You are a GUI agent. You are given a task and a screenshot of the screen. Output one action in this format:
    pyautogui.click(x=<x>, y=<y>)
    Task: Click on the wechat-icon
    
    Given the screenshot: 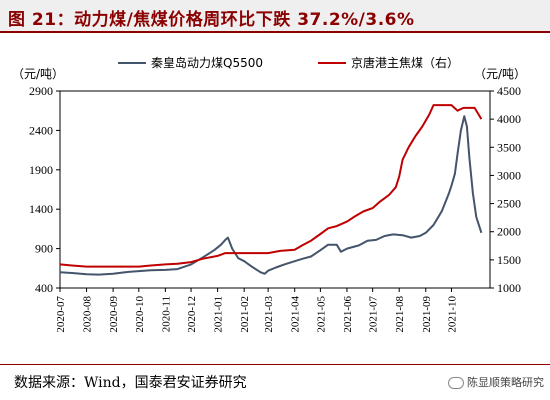 What is the action you would take?
    pyautogui.click(x=456, y=383)
    